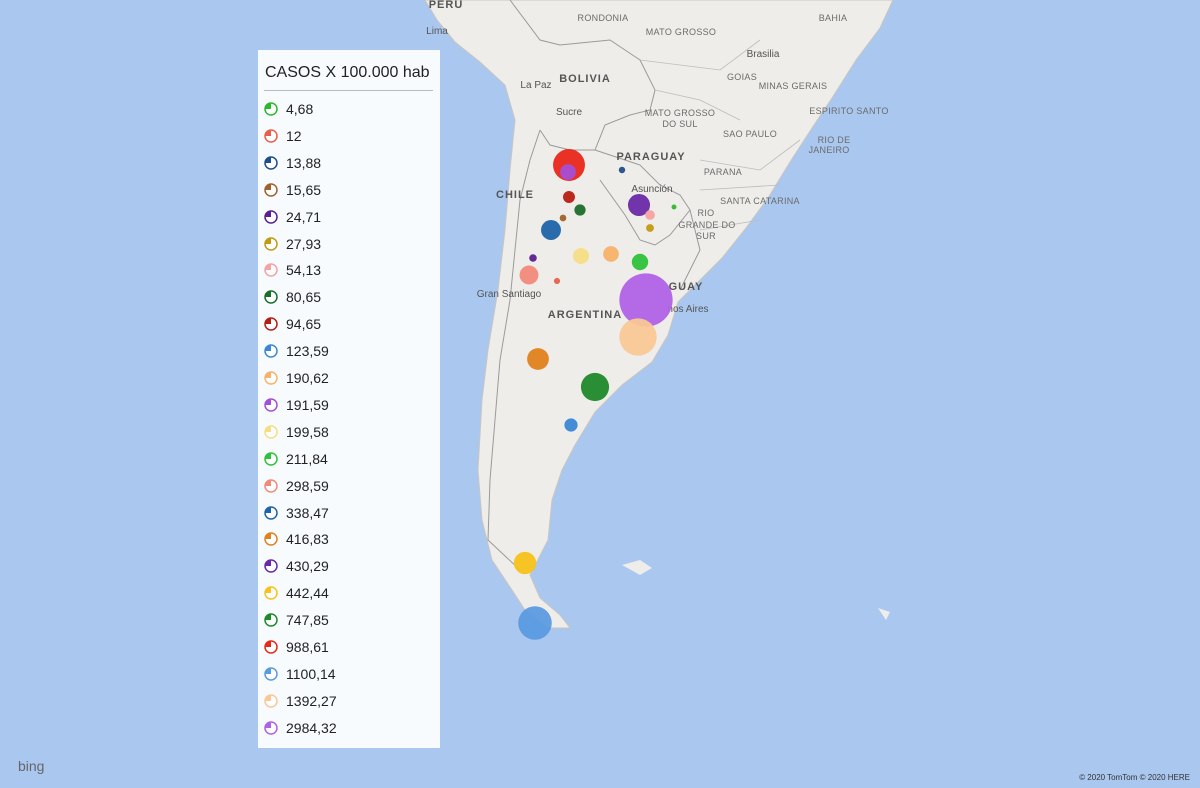 The height and width of the screenshot is (788, 1200). I want to click on legend-item: 4,68, so click(288, 109).